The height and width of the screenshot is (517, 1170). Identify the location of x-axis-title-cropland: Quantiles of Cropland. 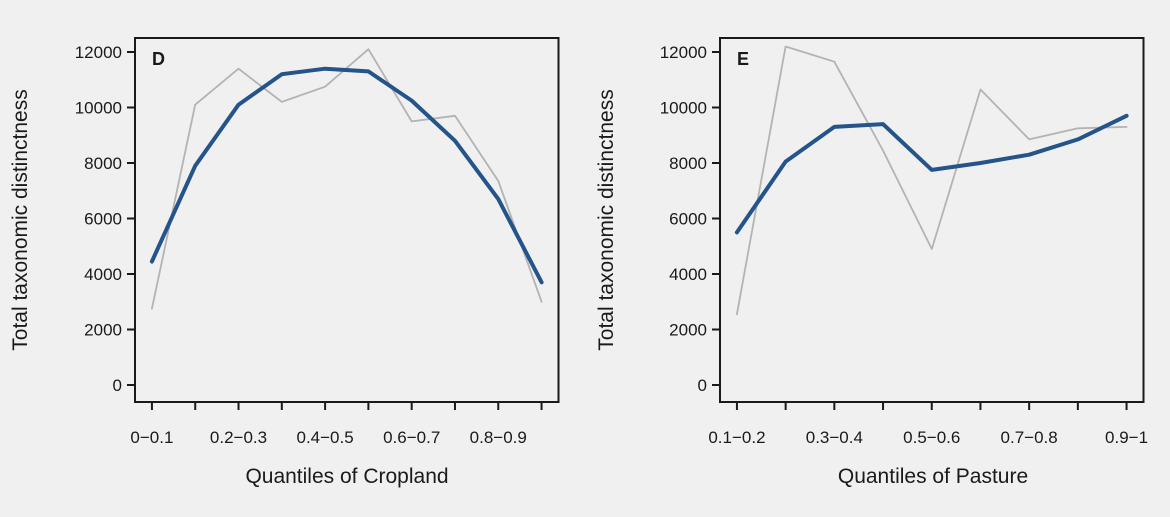
(347, 476).